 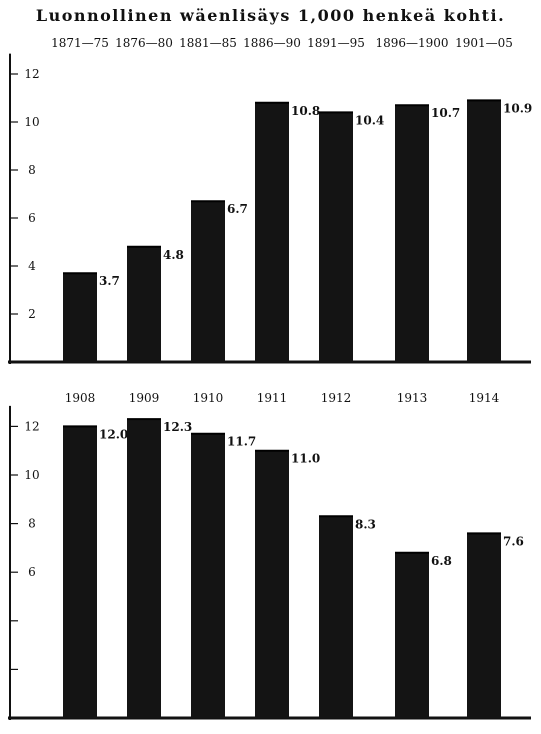 I want to click on category-label: 1911, so click(x=272, y=398).